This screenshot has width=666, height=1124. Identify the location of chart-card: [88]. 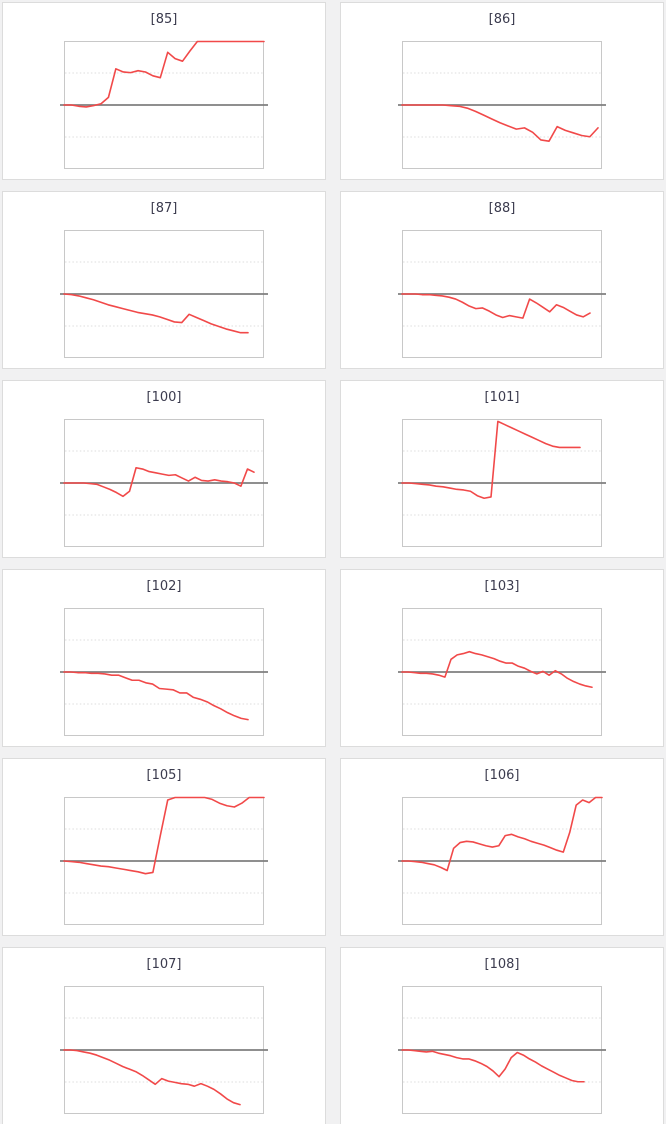
(502, 280).